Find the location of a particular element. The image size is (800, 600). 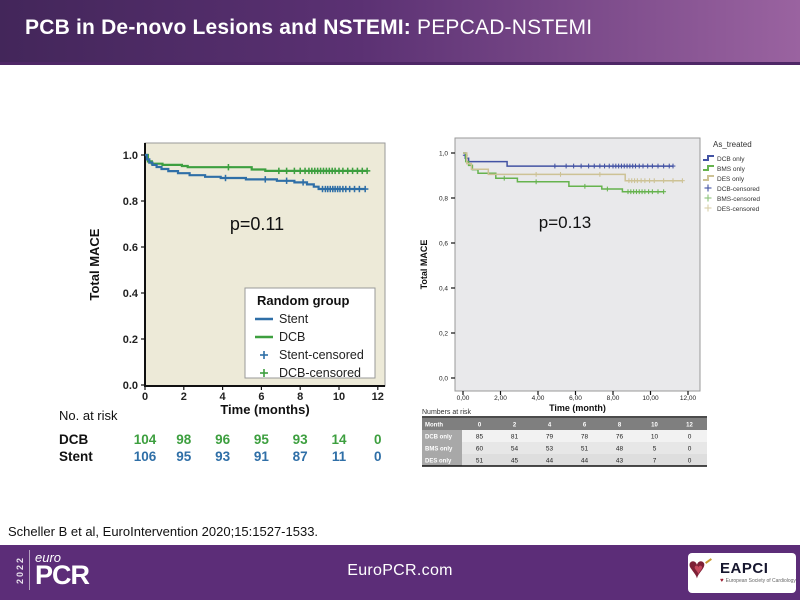

svg-text: 0,8 is located at coordinates (443, 198).